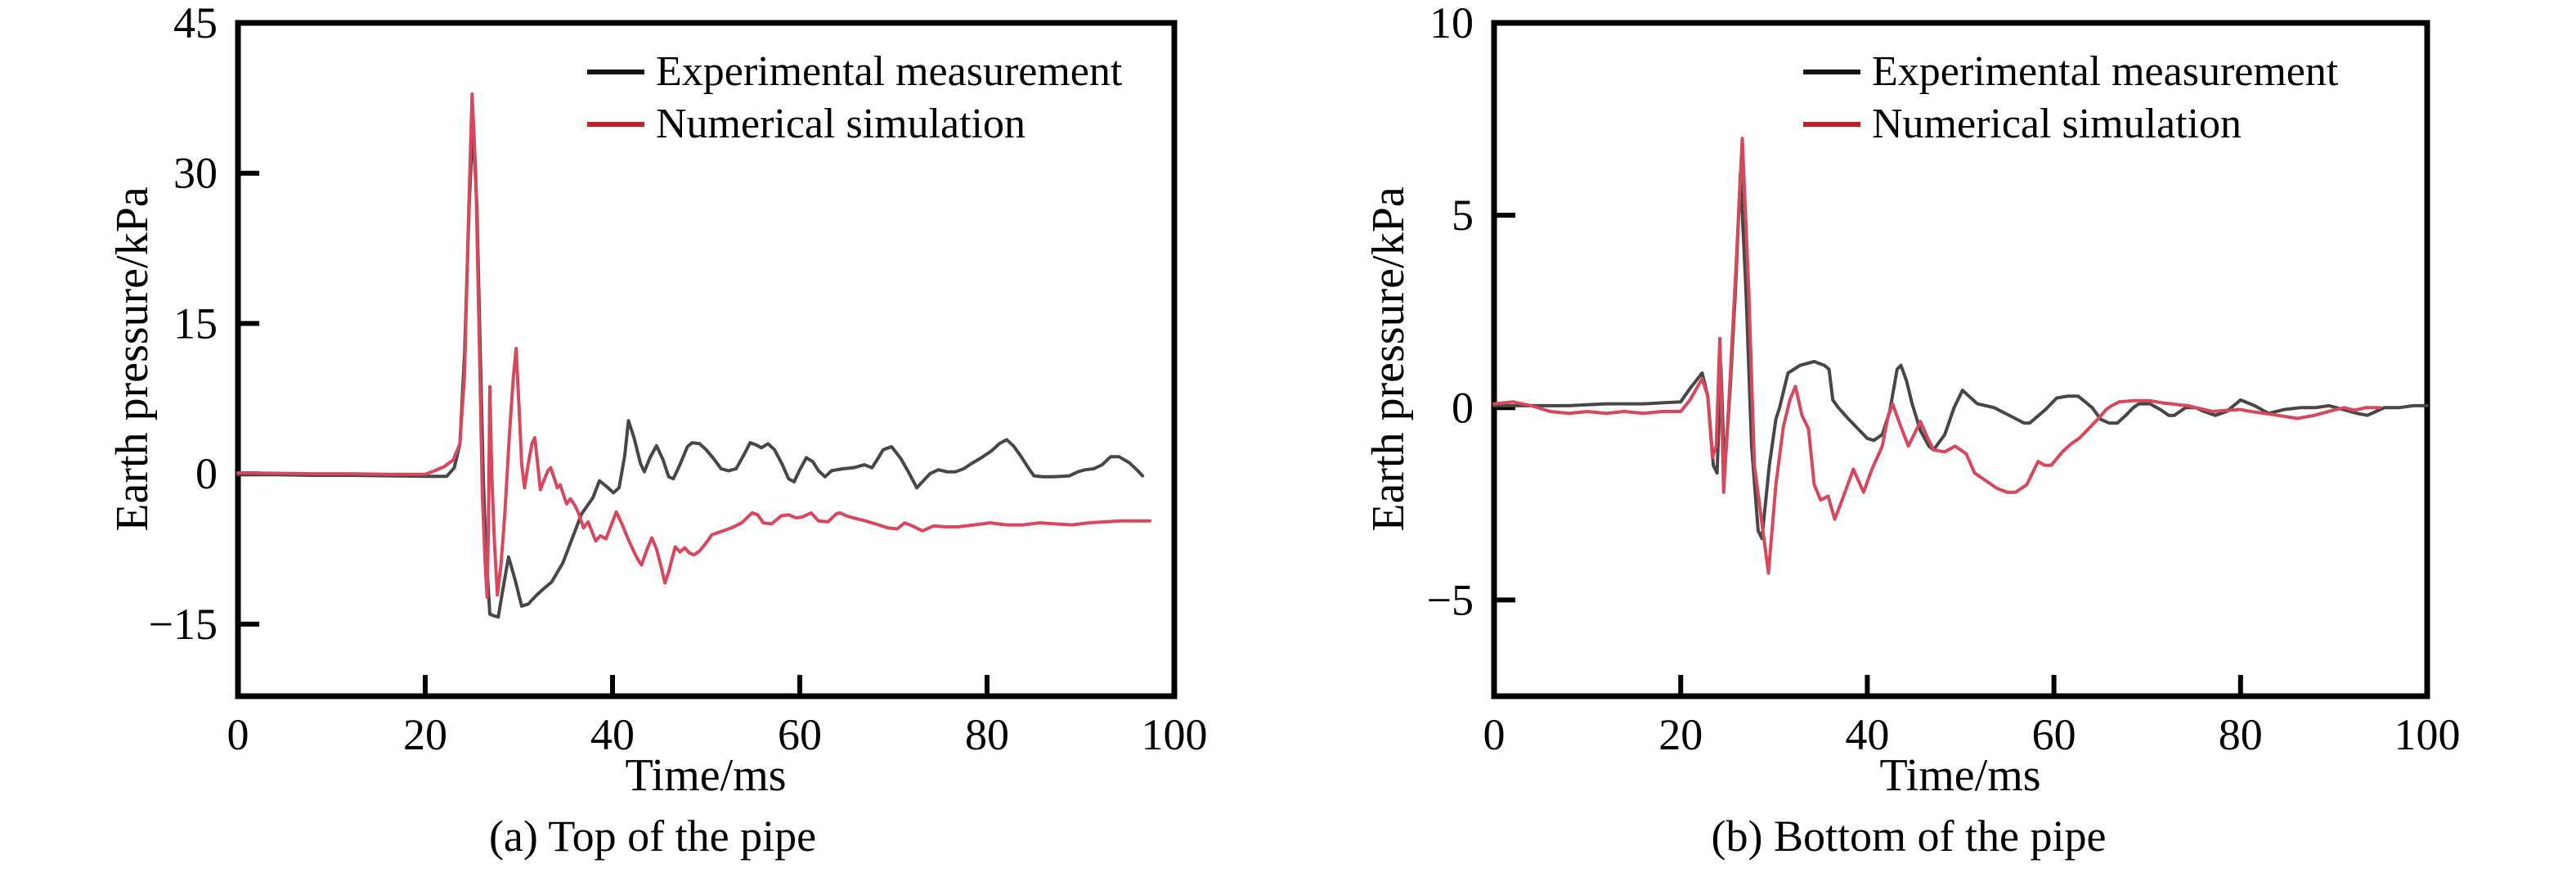 The image size is (2576, 877). What do you see at coordinates (195, 173) in the screenshot?
I see `y-tick-label: 30` at bounding box center [195, 173].